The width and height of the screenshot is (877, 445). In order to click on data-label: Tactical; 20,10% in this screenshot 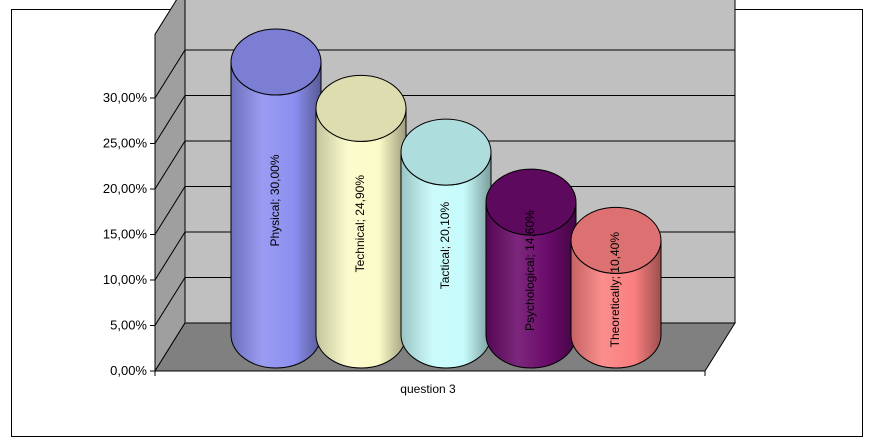, I will do `click(445, 246)`.